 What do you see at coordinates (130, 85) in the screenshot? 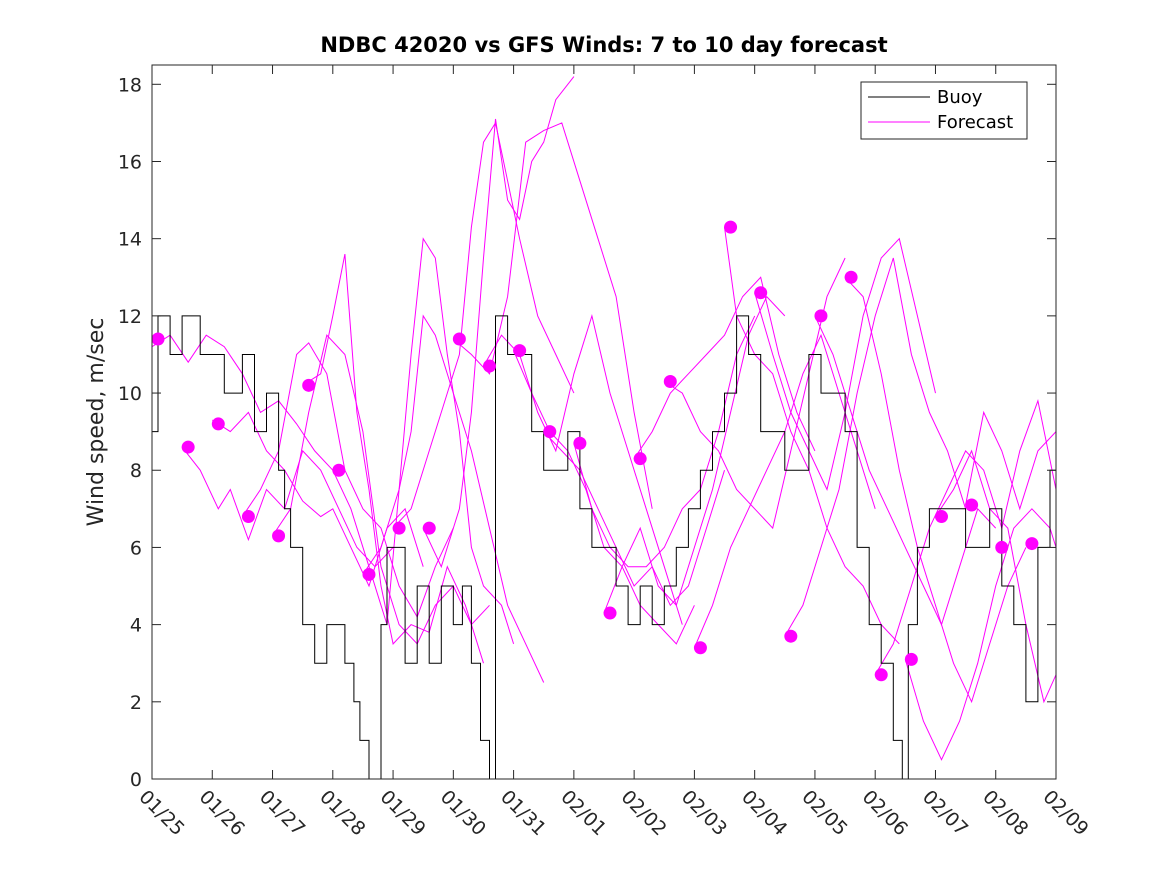
I see `y-tick-label: 18` at bounding box center [130, 85].